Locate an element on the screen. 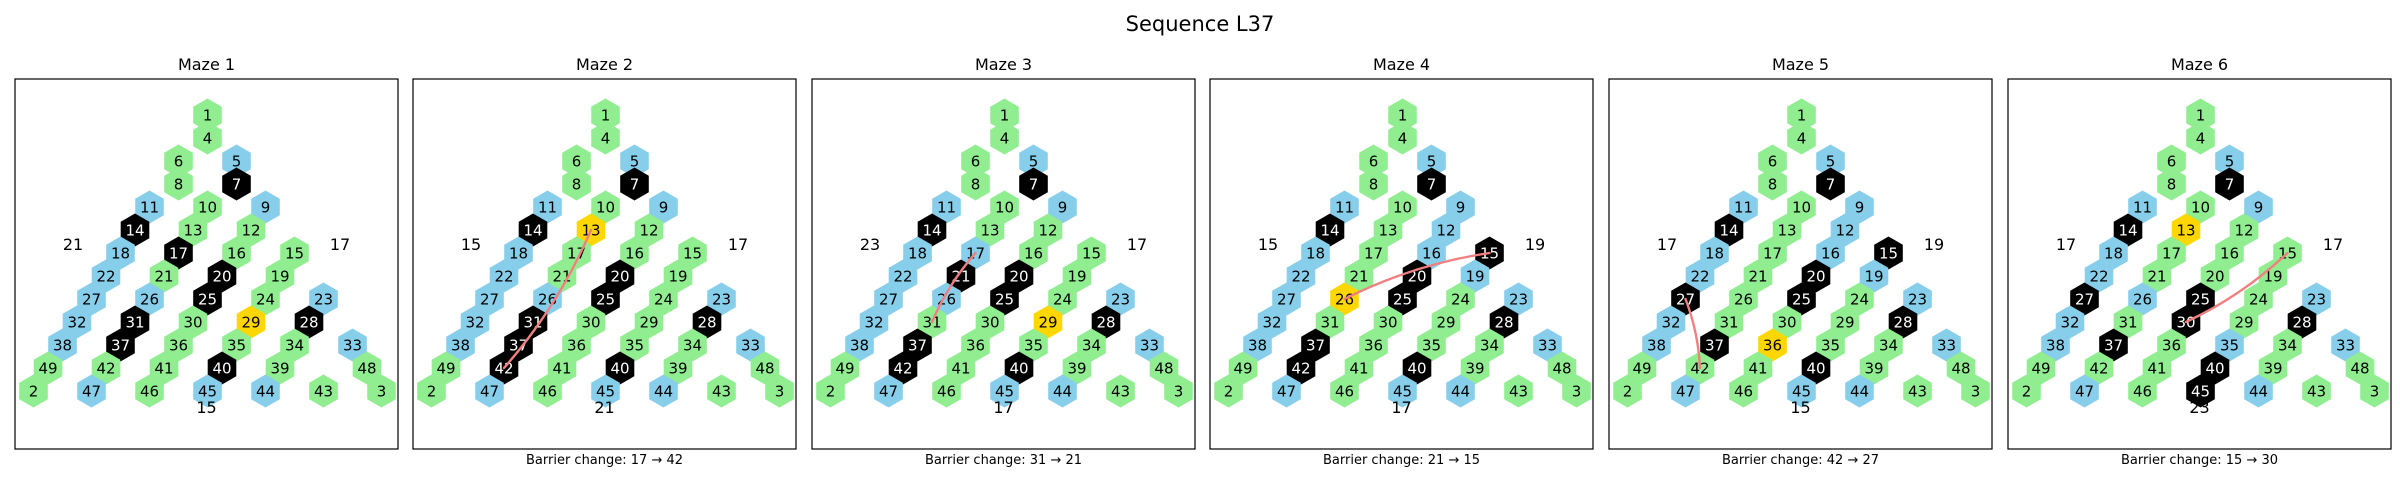  hex-cell-label: 34 is located at coordinates (2287, 346).